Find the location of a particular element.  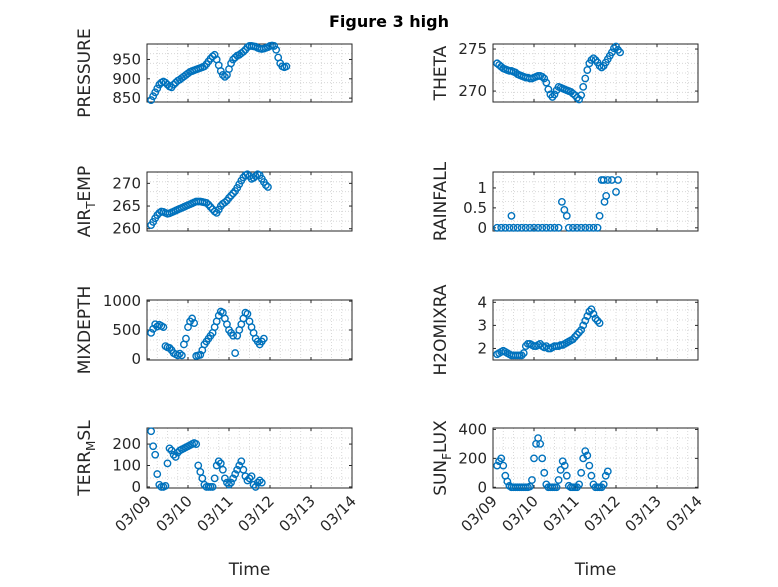

subplot-rainfall: 0 0.5 1 RAINFALL is located at coordinates (565, 201).